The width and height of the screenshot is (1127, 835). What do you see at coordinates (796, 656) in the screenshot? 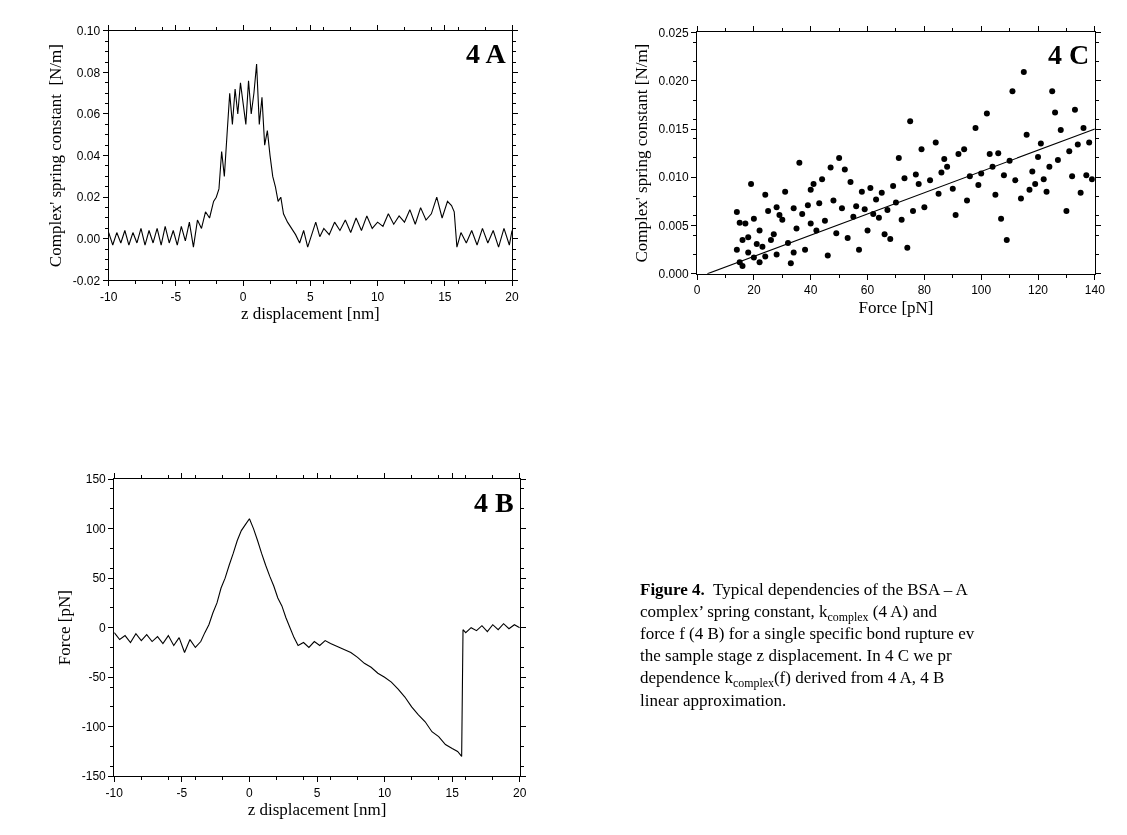
I see `text: the sample stage z displacement. In 4 C we pr` at bounding box center [796, 656].